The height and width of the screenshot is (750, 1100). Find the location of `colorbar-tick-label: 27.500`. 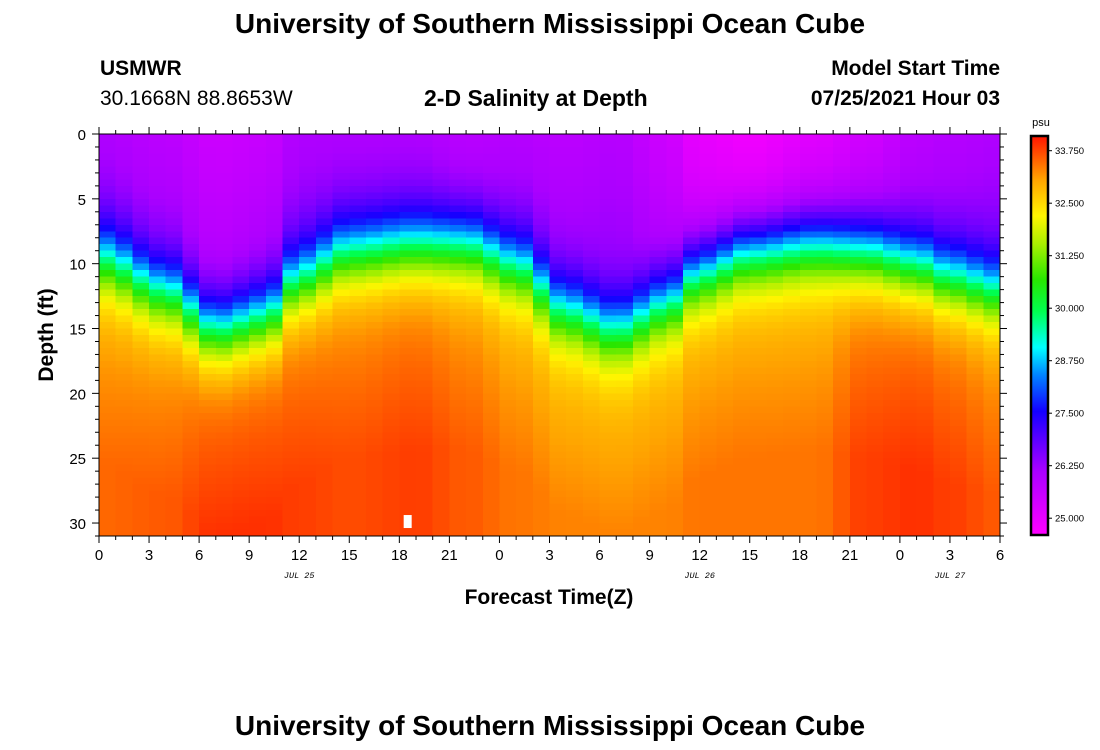

colorbar-tick-label: 27.500 is located at coordinates (1069, 414).